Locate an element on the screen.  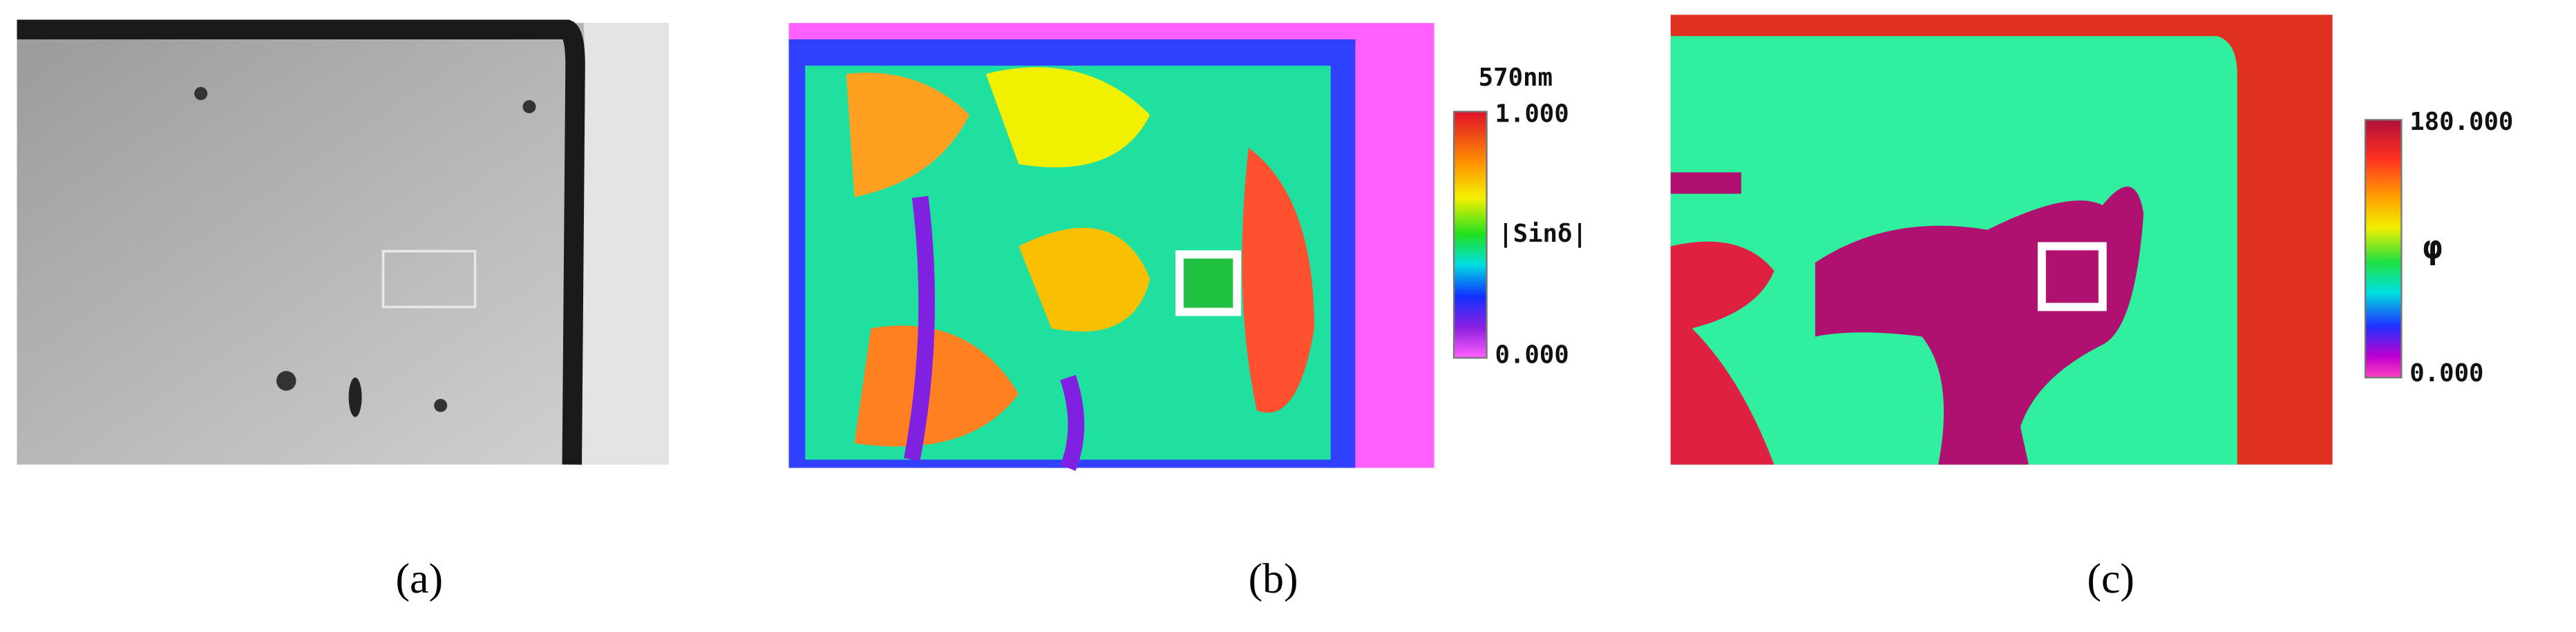
panel-label: (a) is located at coordinates (419, 578).